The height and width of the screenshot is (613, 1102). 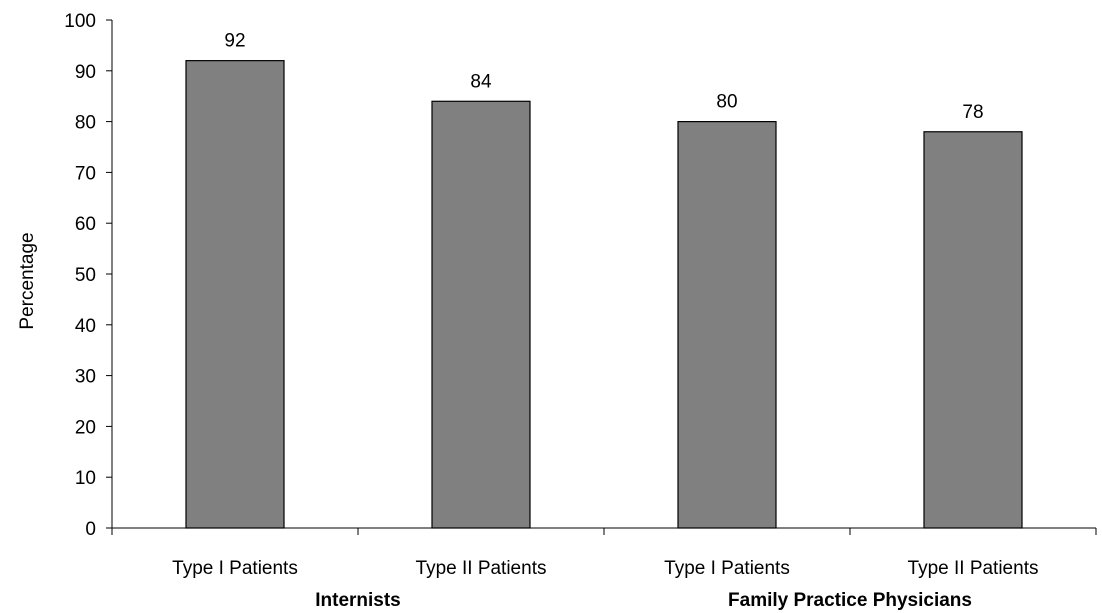 What do you see at coordinates (85, 478) in the screenshot?
I see `y-tick-label: 10` at bounding box center [85, 478].